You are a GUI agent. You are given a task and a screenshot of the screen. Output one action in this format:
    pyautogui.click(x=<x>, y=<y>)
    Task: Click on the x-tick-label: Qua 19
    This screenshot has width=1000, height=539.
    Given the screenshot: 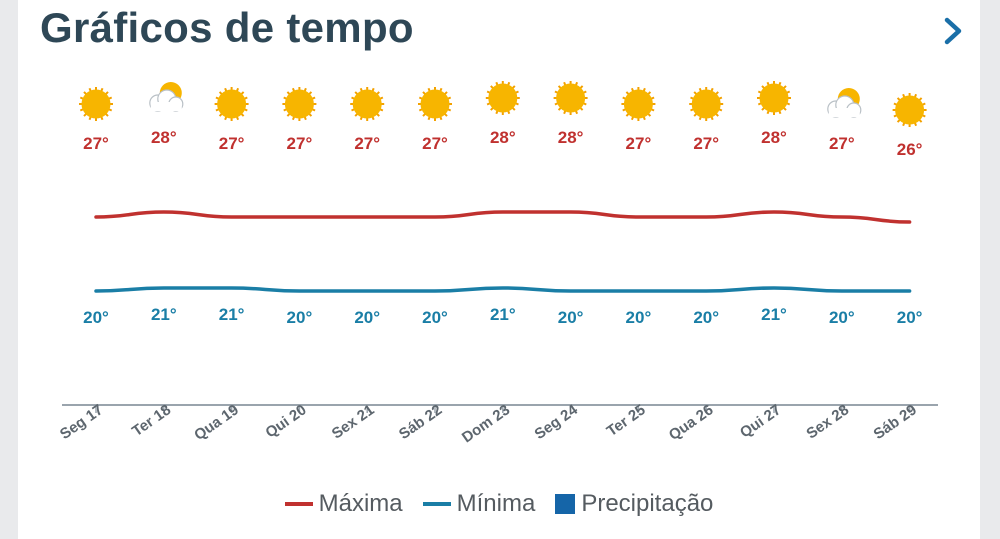 What is the action you would take?
    pyautogui.click(x=216, y=422)
    